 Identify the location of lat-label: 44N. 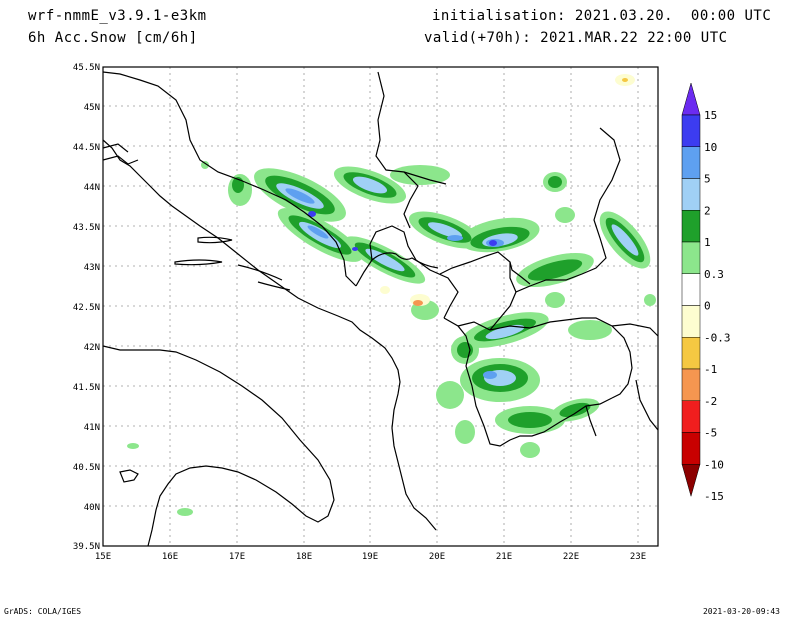
(92, 188).